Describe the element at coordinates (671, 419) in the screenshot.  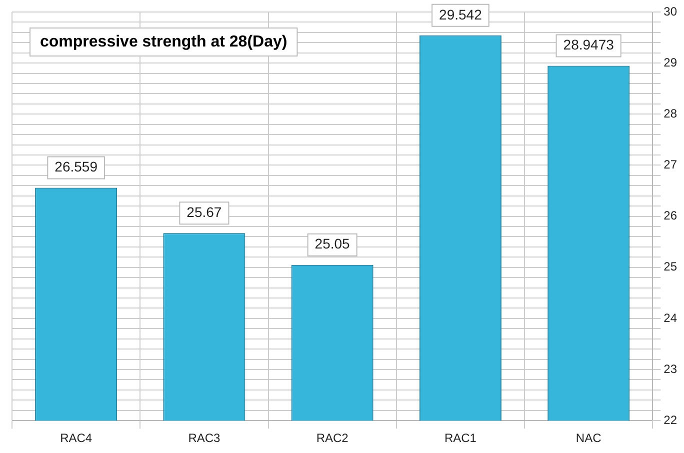
I see `y-tick-label: 22` at that location.